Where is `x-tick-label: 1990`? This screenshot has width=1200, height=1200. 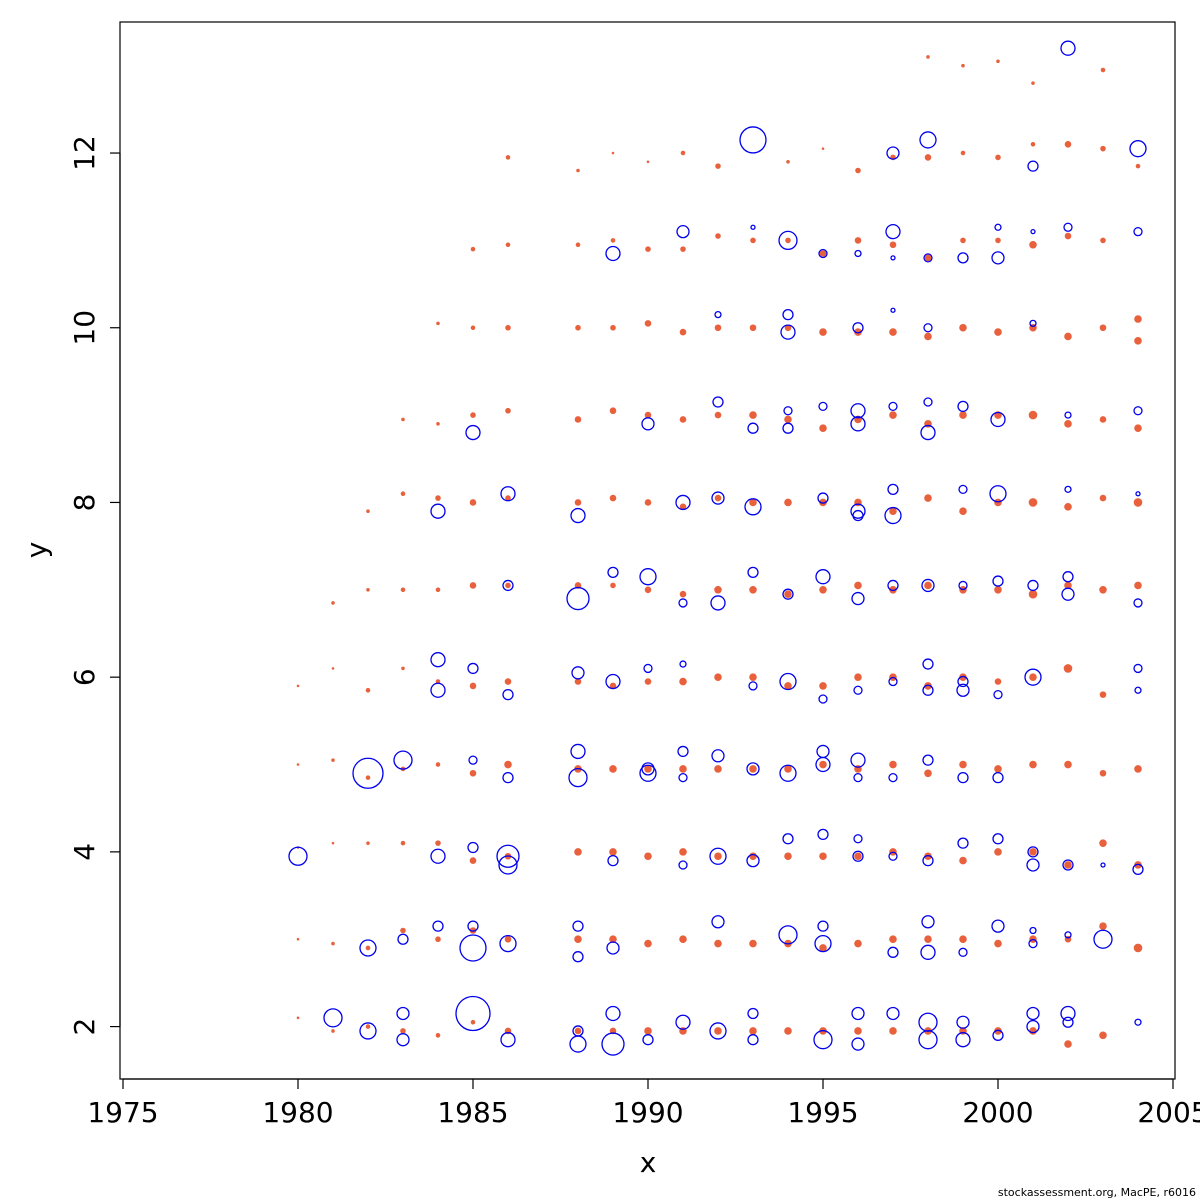
x-tick-label: 1990 is located at coordinates (647, 1112).